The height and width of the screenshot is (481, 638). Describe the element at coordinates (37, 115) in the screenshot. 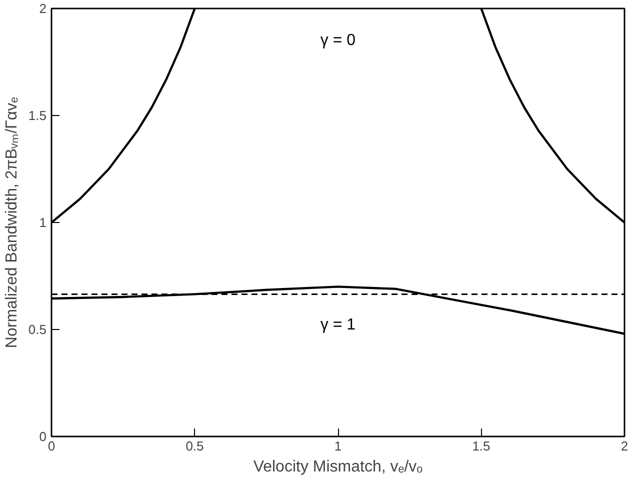

I see `y-tick-label: 1.5` at that location.